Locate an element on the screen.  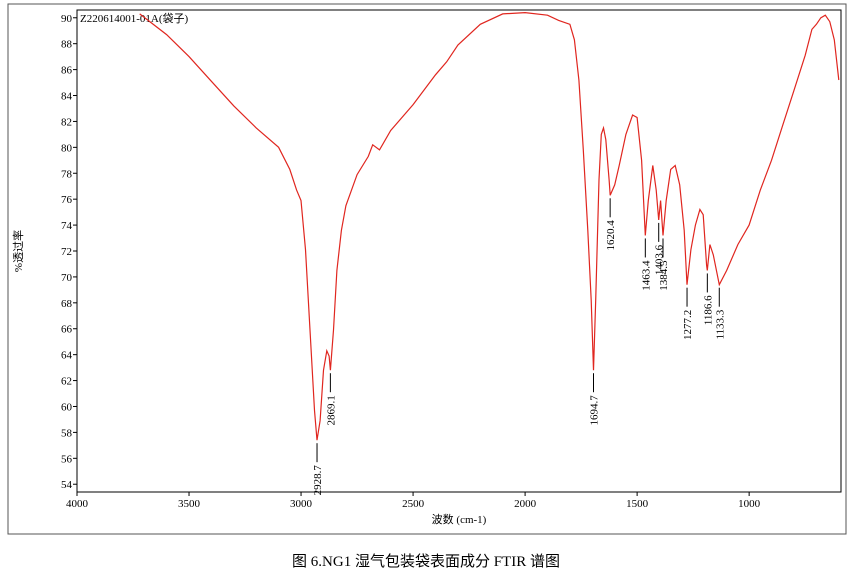
x-tick-label: 1000 is located at coordinates (749, 504).